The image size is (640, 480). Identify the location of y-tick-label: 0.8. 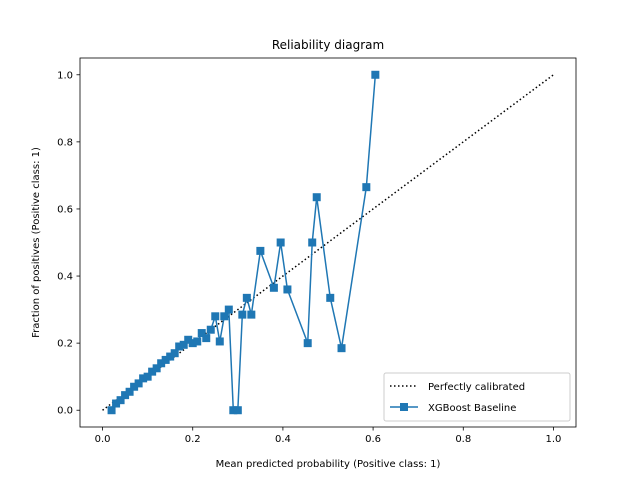
(65, 142).